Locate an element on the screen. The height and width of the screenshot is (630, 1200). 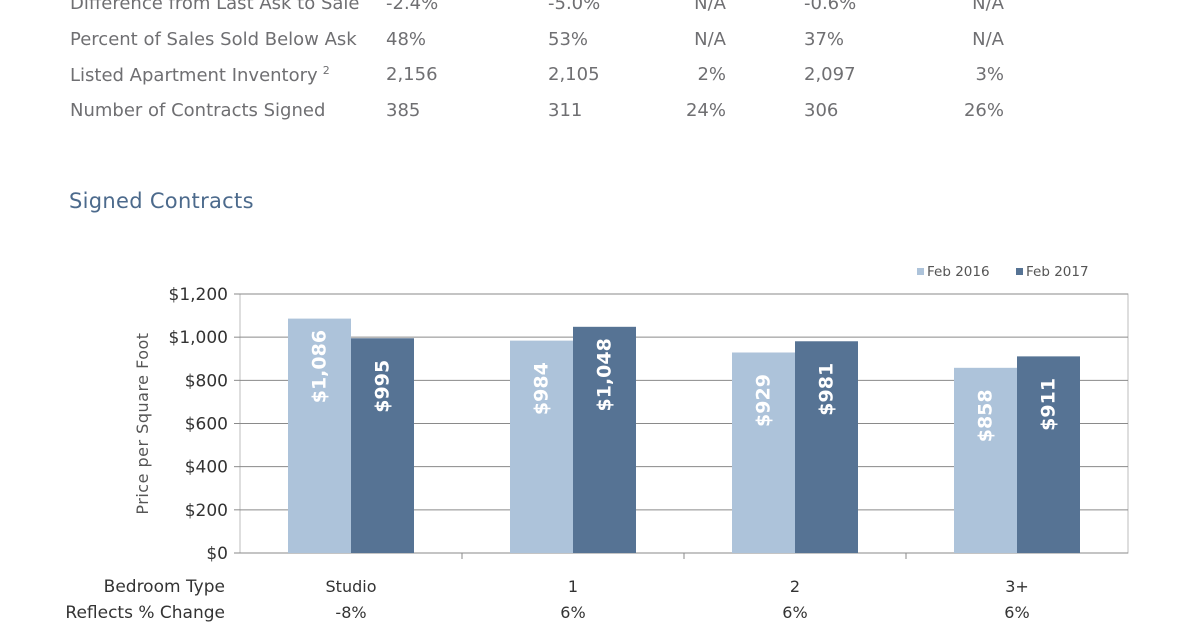
stats-value: -2.4% is located at coordinates (467, 11).